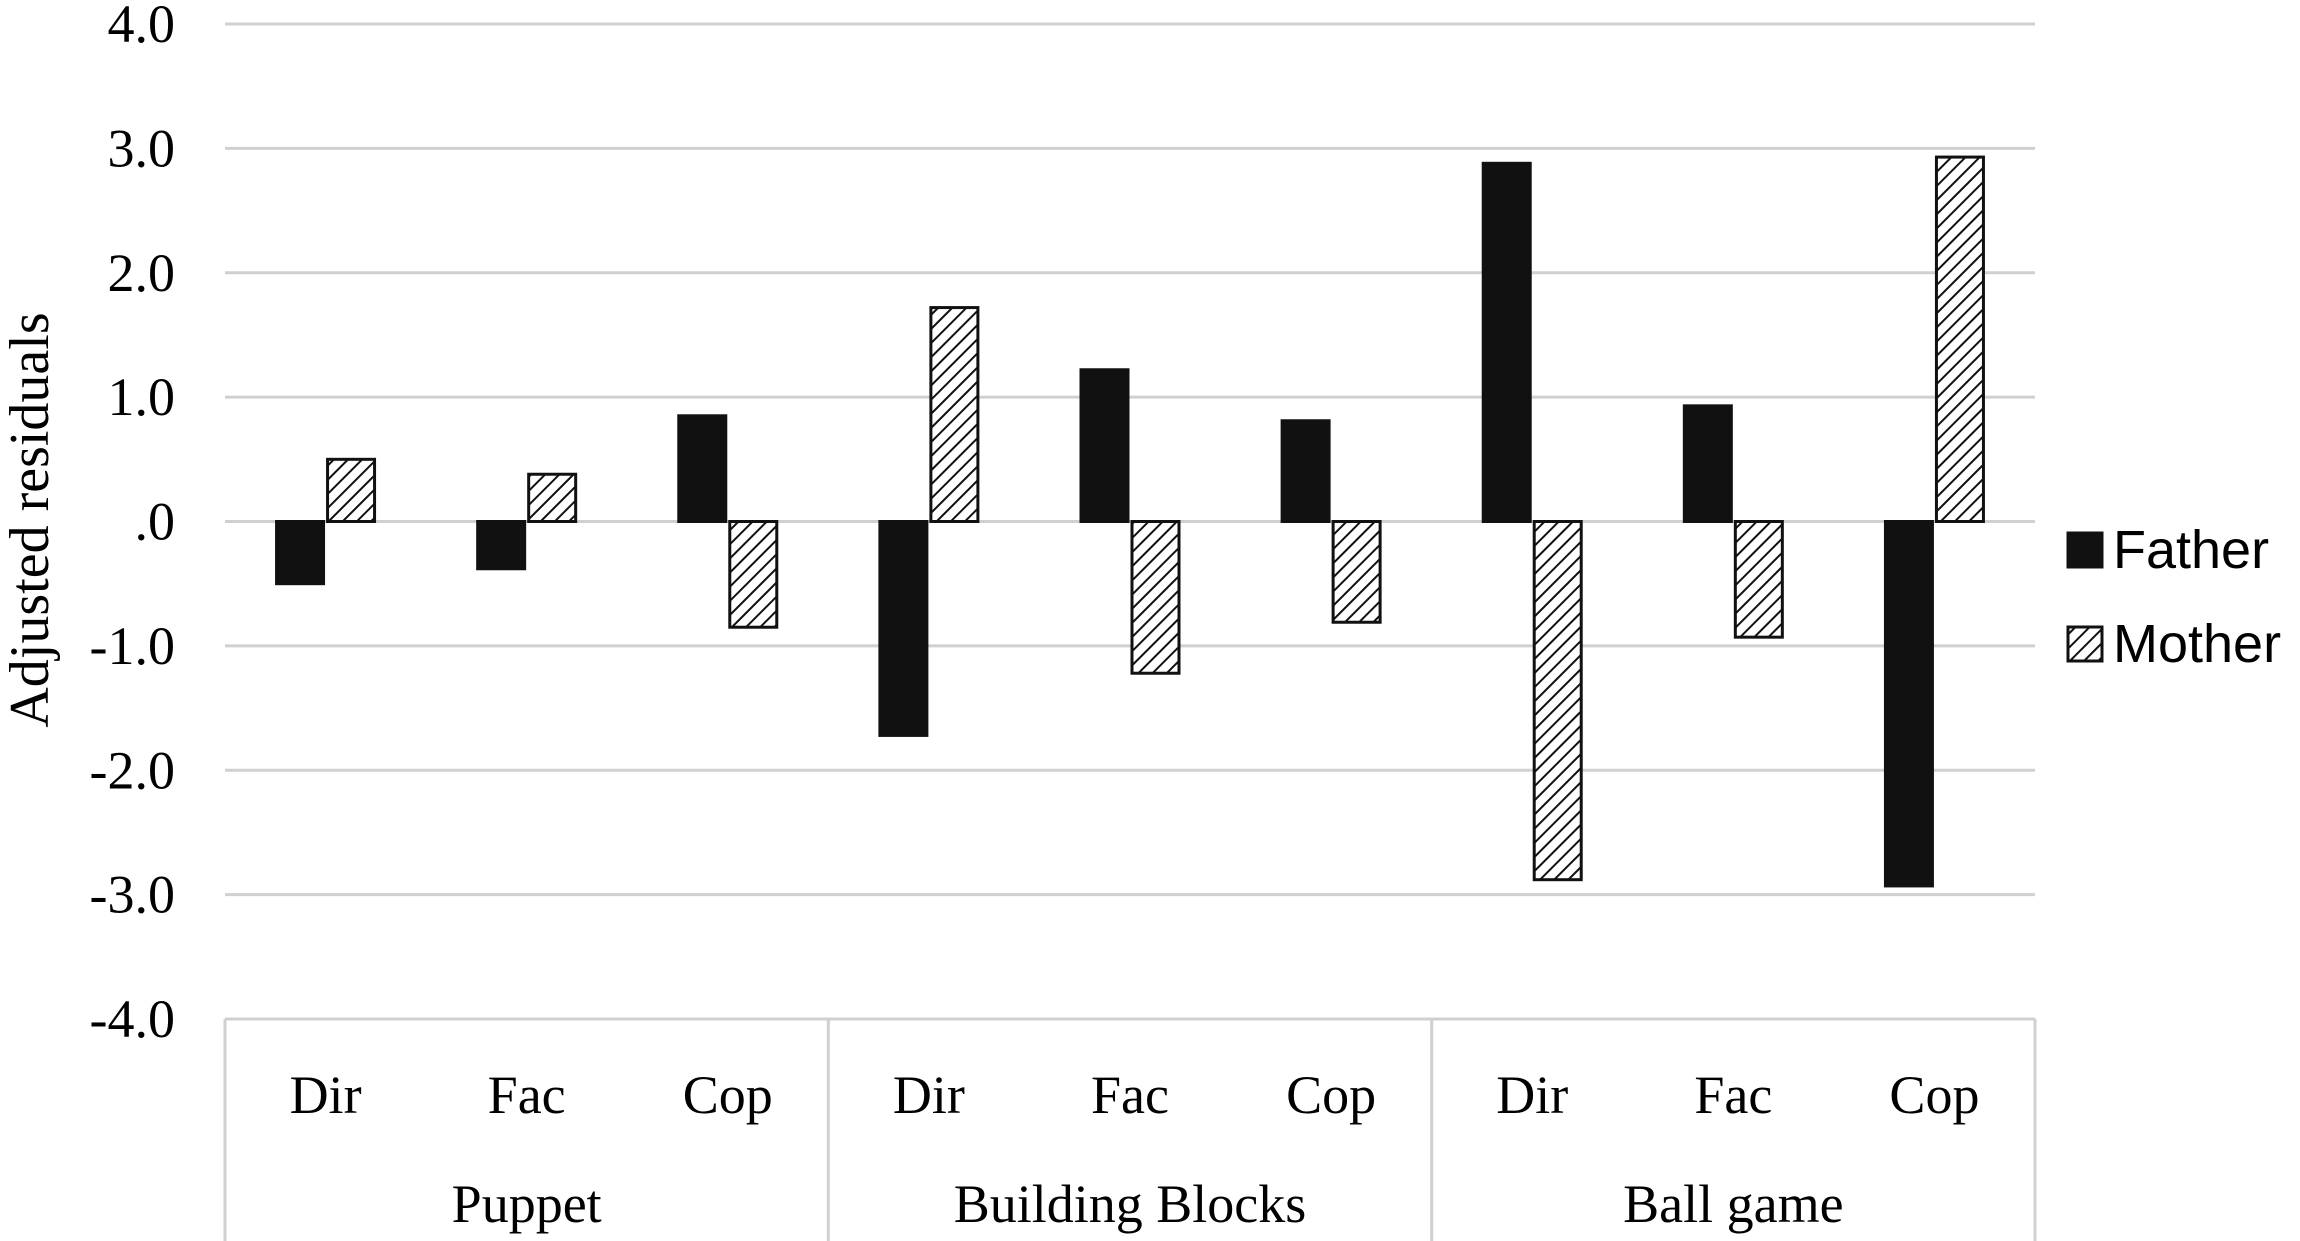  I want to click on y-tick-label: 2.0, so click(142, 273).